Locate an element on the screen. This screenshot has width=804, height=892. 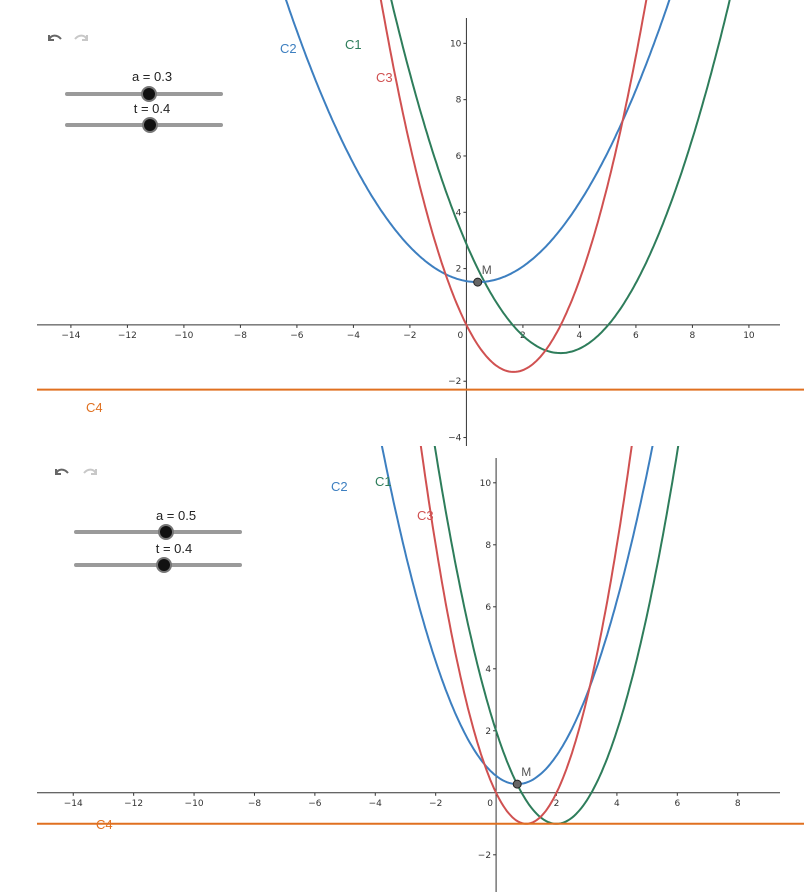
slider-a-label: a = 0.3 is located at coordinates (152, 76).